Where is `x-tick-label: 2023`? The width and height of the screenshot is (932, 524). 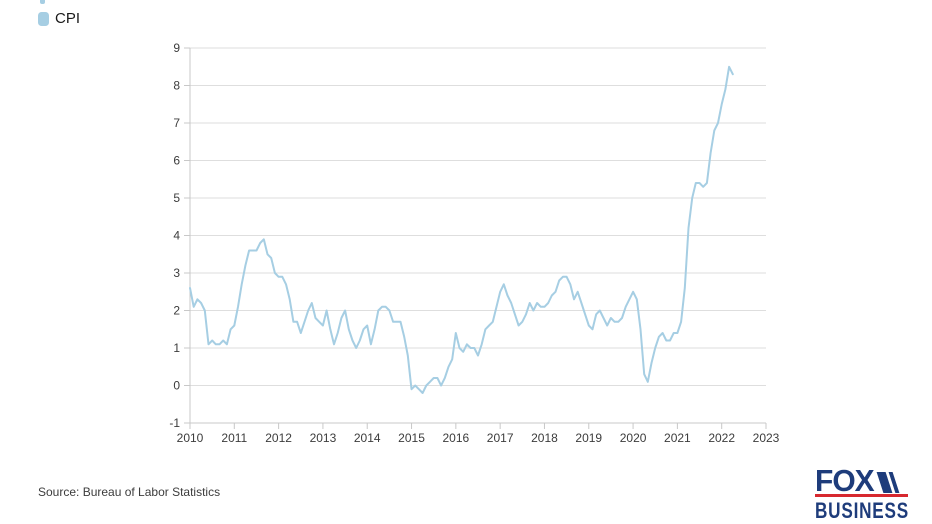
x-tick-label: 2023 is located at coordinates (766, 438).